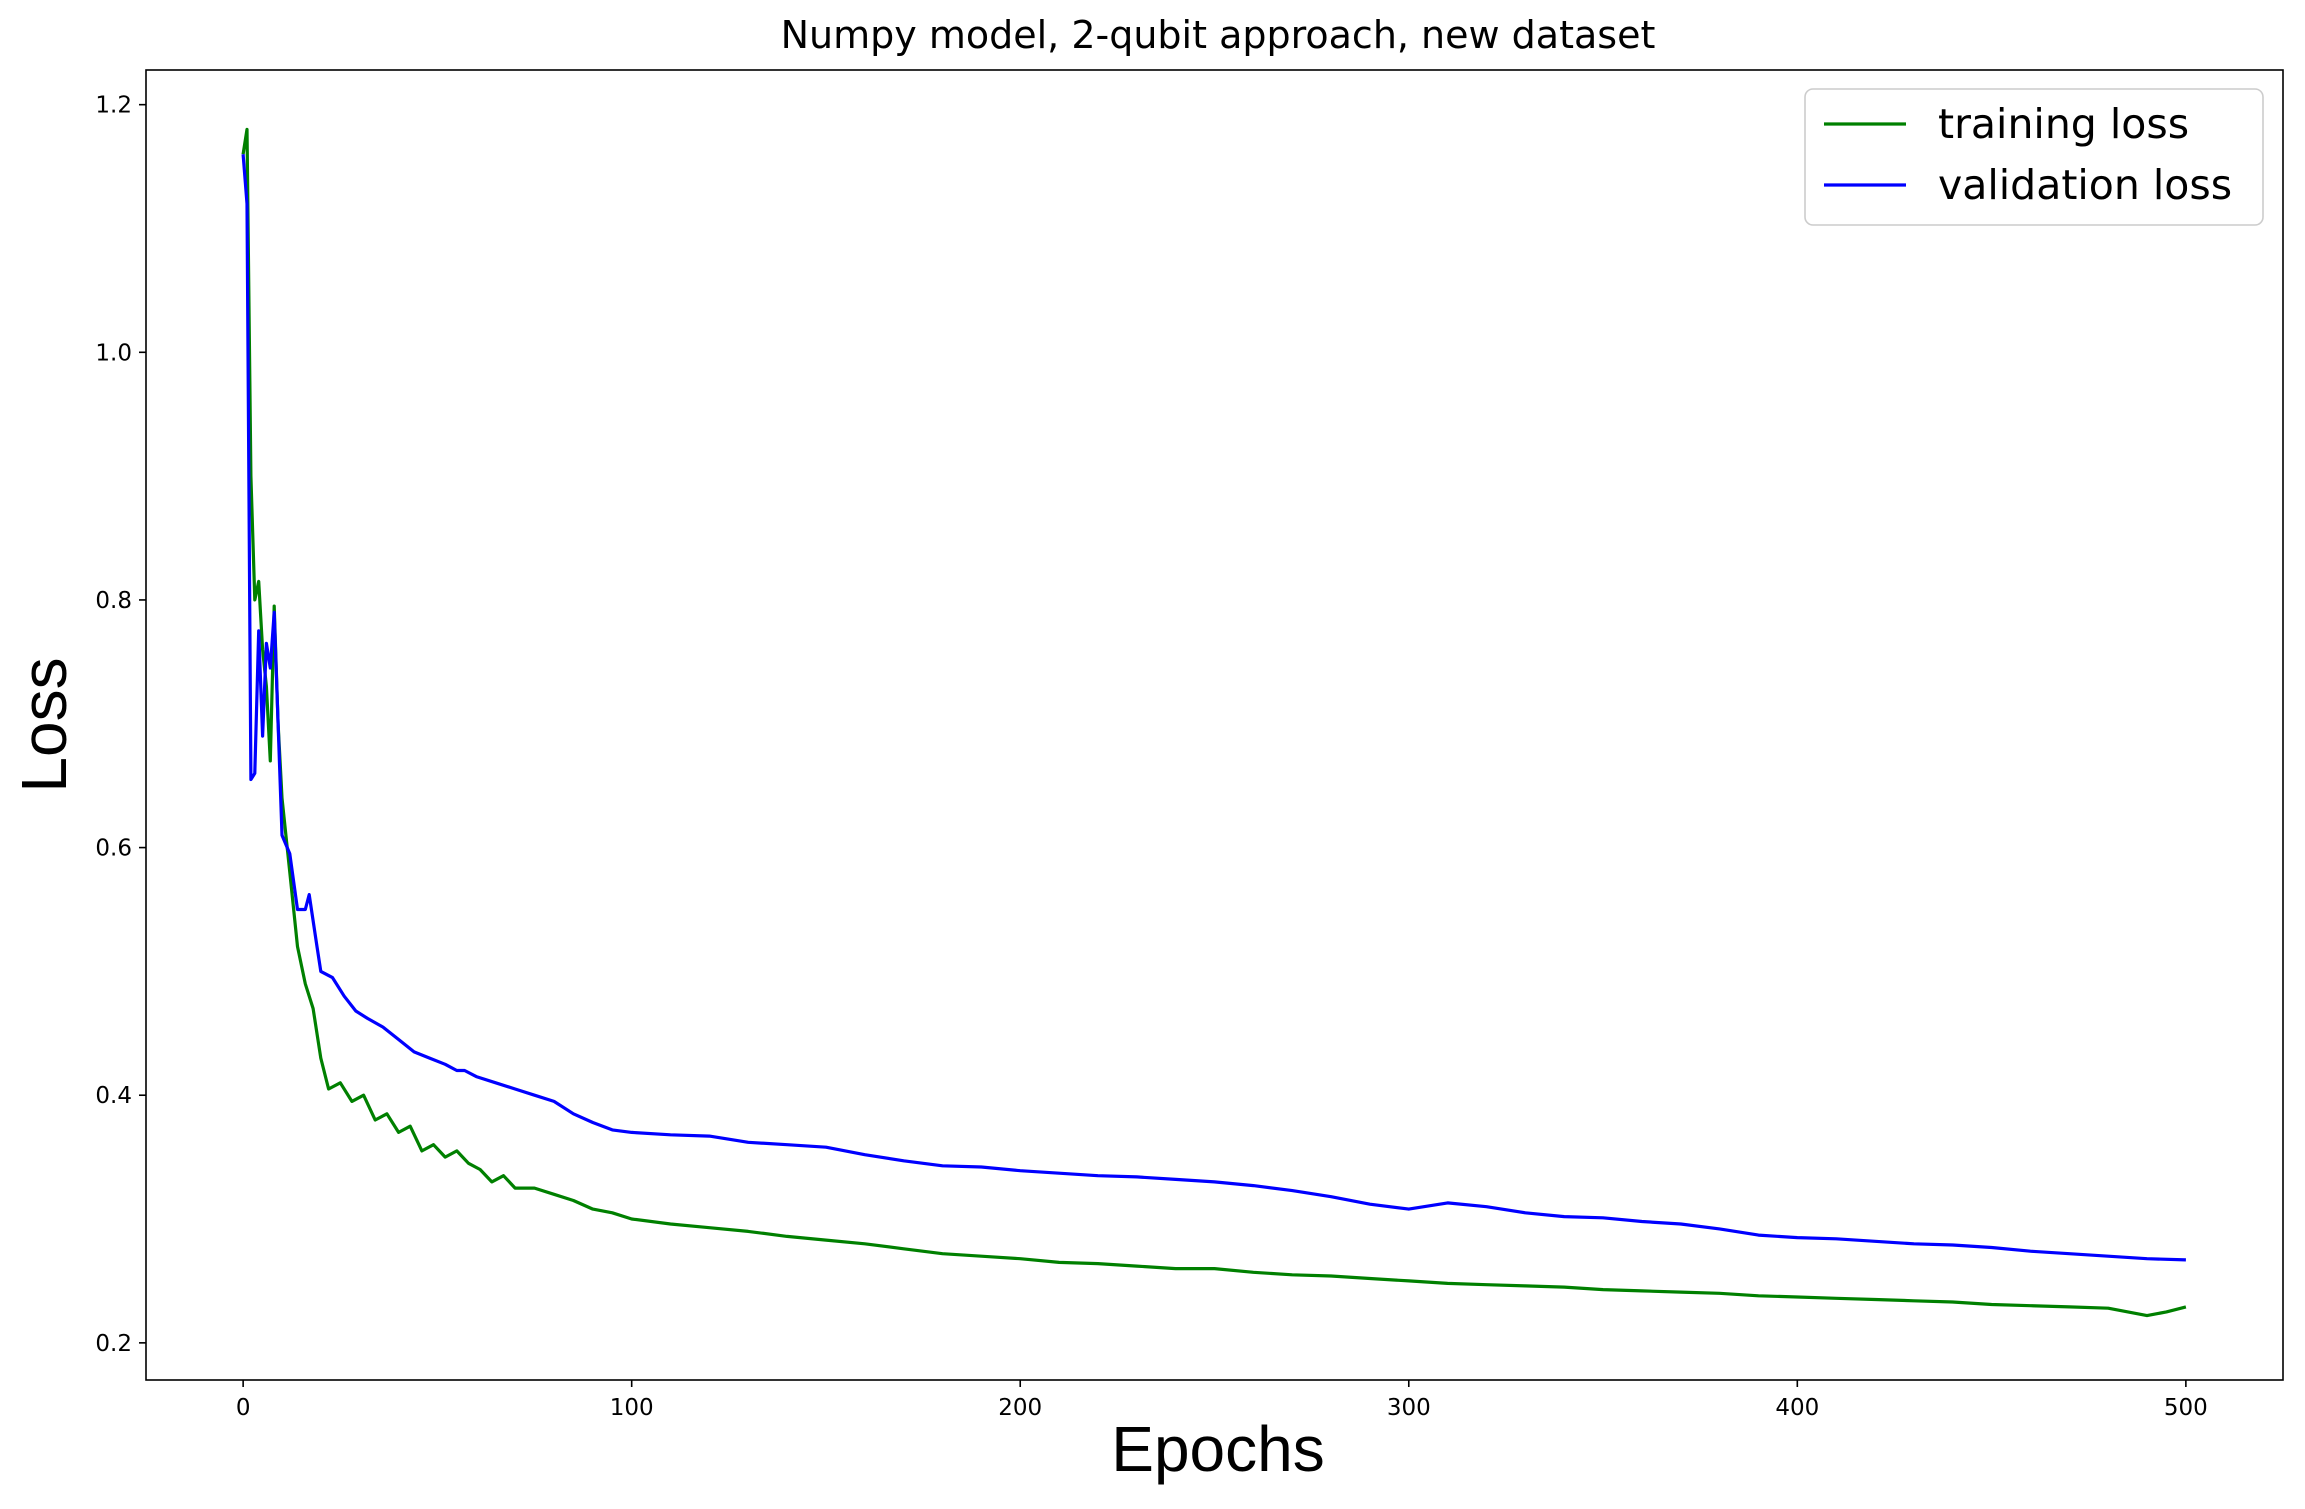 This screenshot has width=2305, height=1509. I want to click on legend-box, so click(2034, 157).